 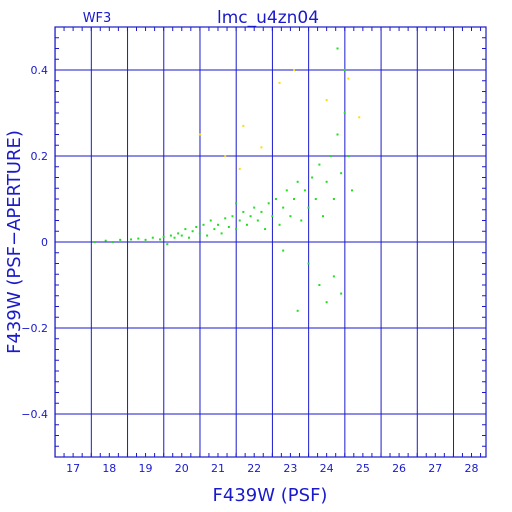 What do you see at coordinates (40, 70) in the screenshot?
I see `y-tick-label: 0.4` at bounding box center [40, 70].